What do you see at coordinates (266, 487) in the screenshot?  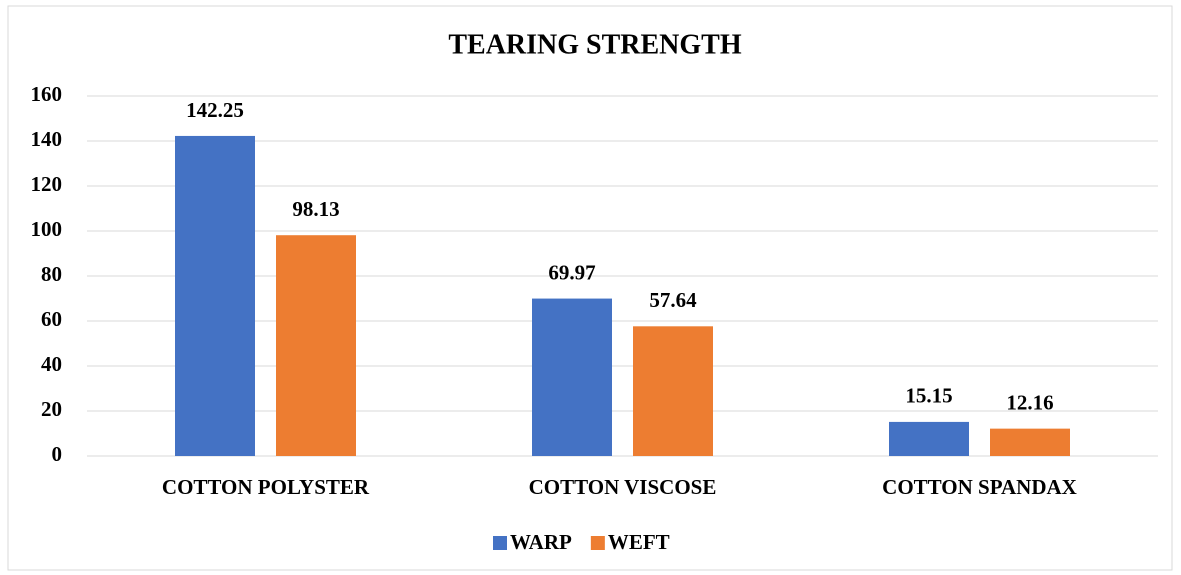 I see `x-tick-label: COTTON POLYSTER` at bounding box center [266, 487].